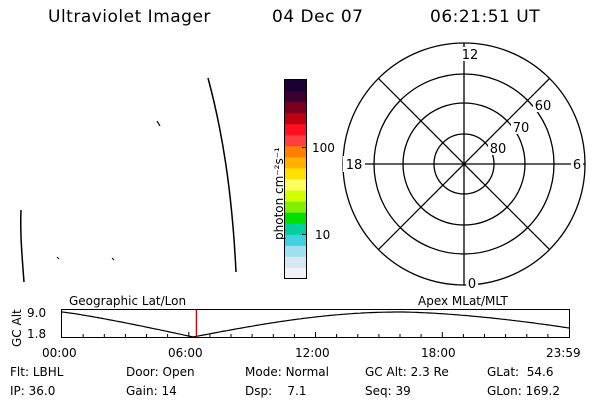 Image resolution: width=600 pixels, height=400 pixels. What do you see at coordinates (129, 17) in the screenshot?
I see `instrument-title: Ultraviolet Imager` at bounding box center [129, 17].